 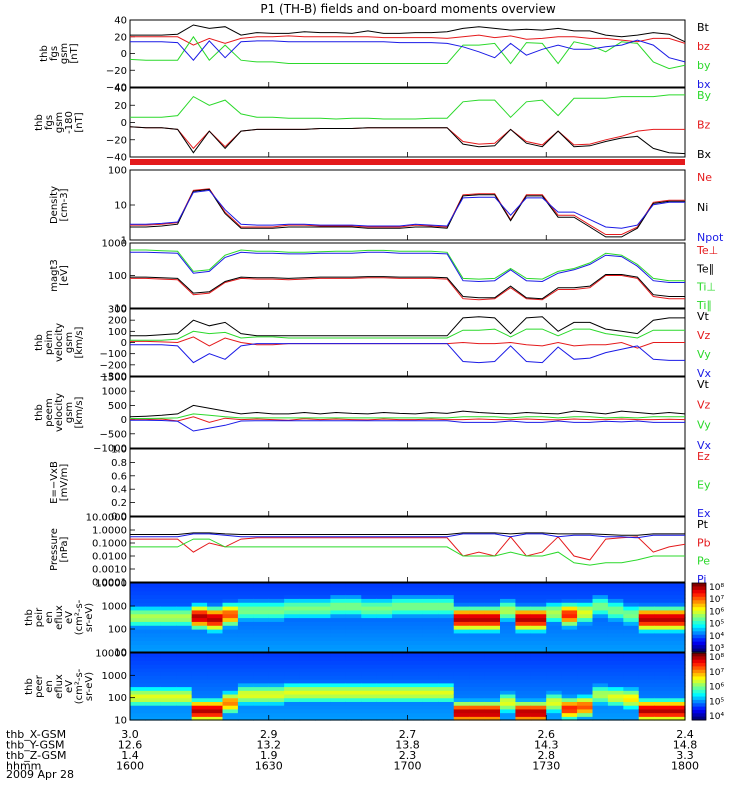 What do you see at coordinates (130, 766) in the screenshot?
I see `axis-row-value: 1600` at bounding box center [130, 766].